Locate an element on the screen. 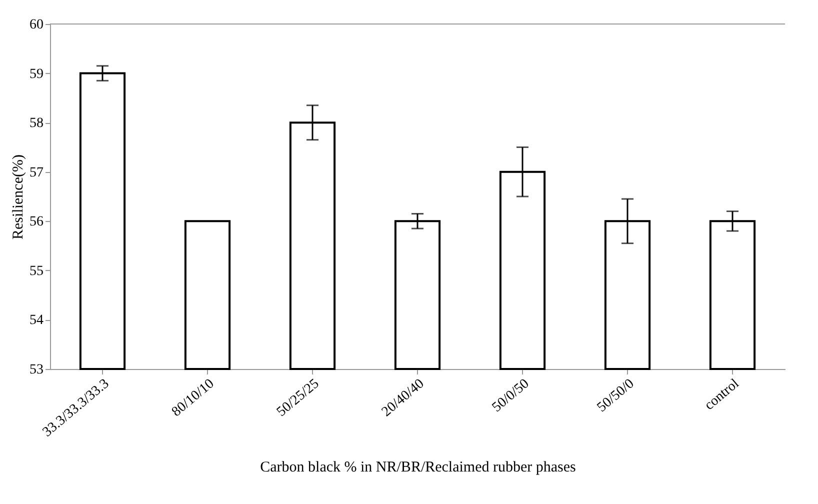  y-tick-label: 55 is located at coordinates (37, 271).